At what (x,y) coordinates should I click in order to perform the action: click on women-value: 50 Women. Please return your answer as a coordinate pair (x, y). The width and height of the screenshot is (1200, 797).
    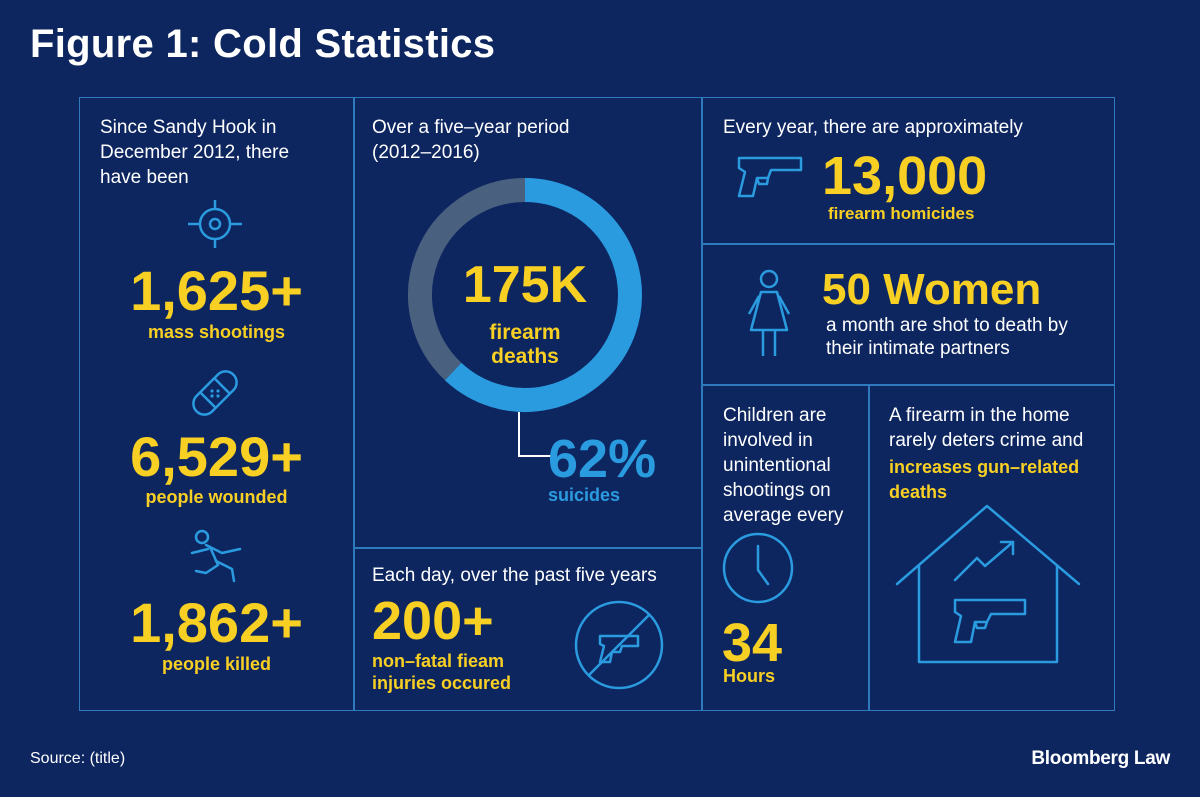
    Looking at the image, I should click on (932, 289).